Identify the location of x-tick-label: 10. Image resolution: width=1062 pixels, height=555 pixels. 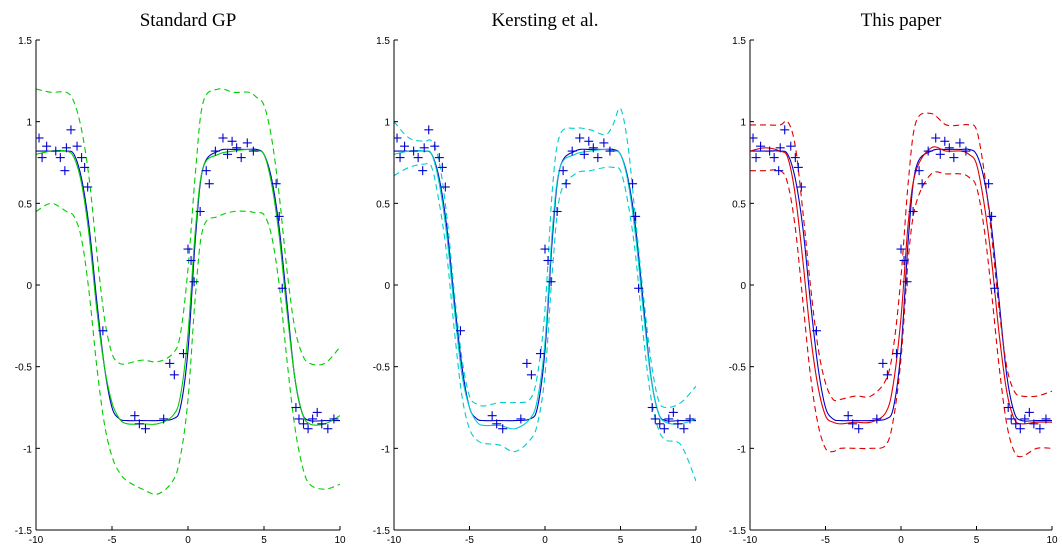
(1052, 540).